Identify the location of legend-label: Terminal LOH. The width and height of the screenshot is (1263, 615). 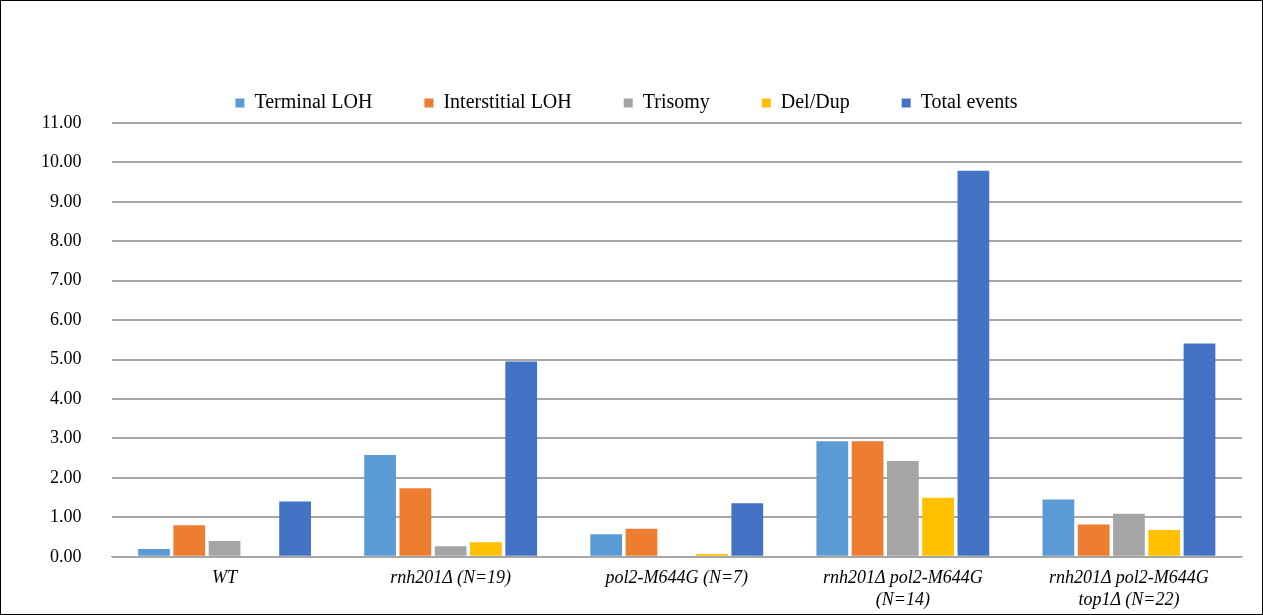
(313, 101).